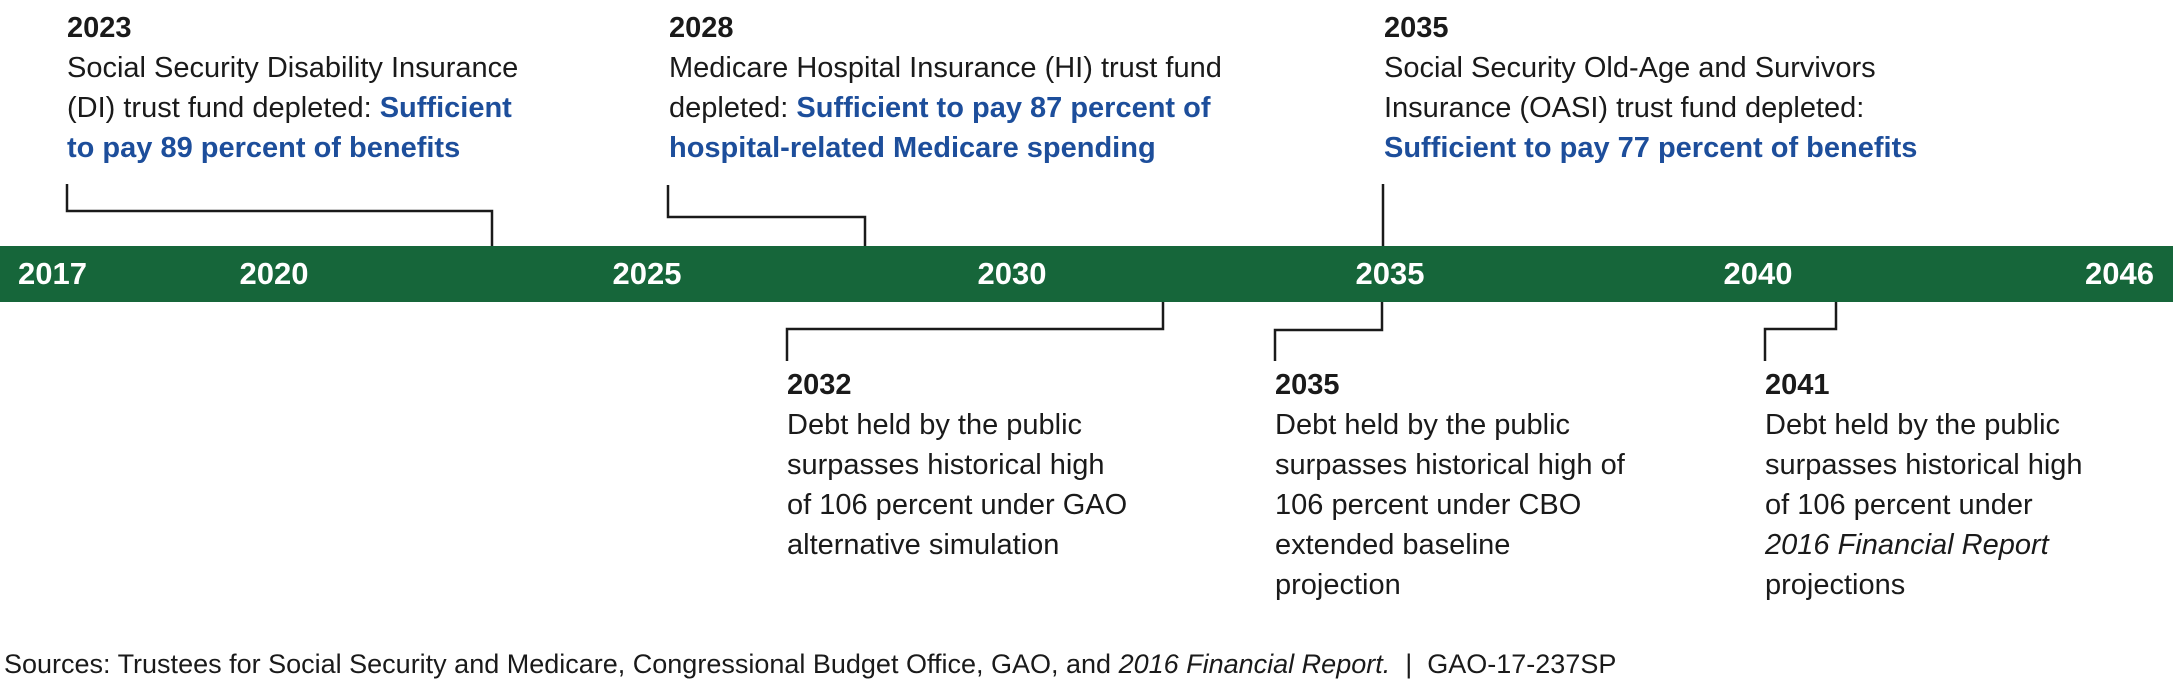  What do you see at coordinates (1522, 664) in the screenshot?
I see `report-id: GAO-17-237SP` at bounding box center [1522, 664].